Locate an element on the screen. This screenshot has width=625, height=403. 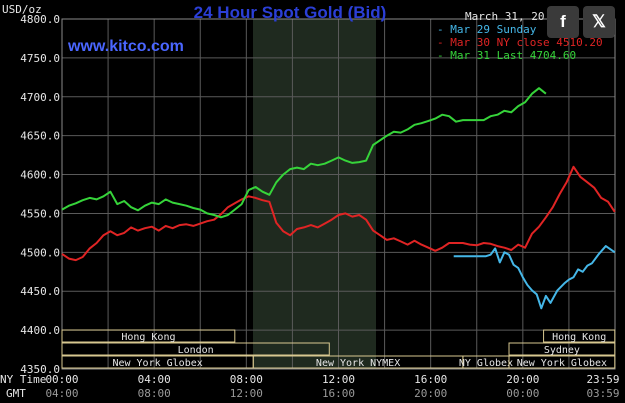
x-tick-label-ny: 00:00 is located at coordinates (61, 379).